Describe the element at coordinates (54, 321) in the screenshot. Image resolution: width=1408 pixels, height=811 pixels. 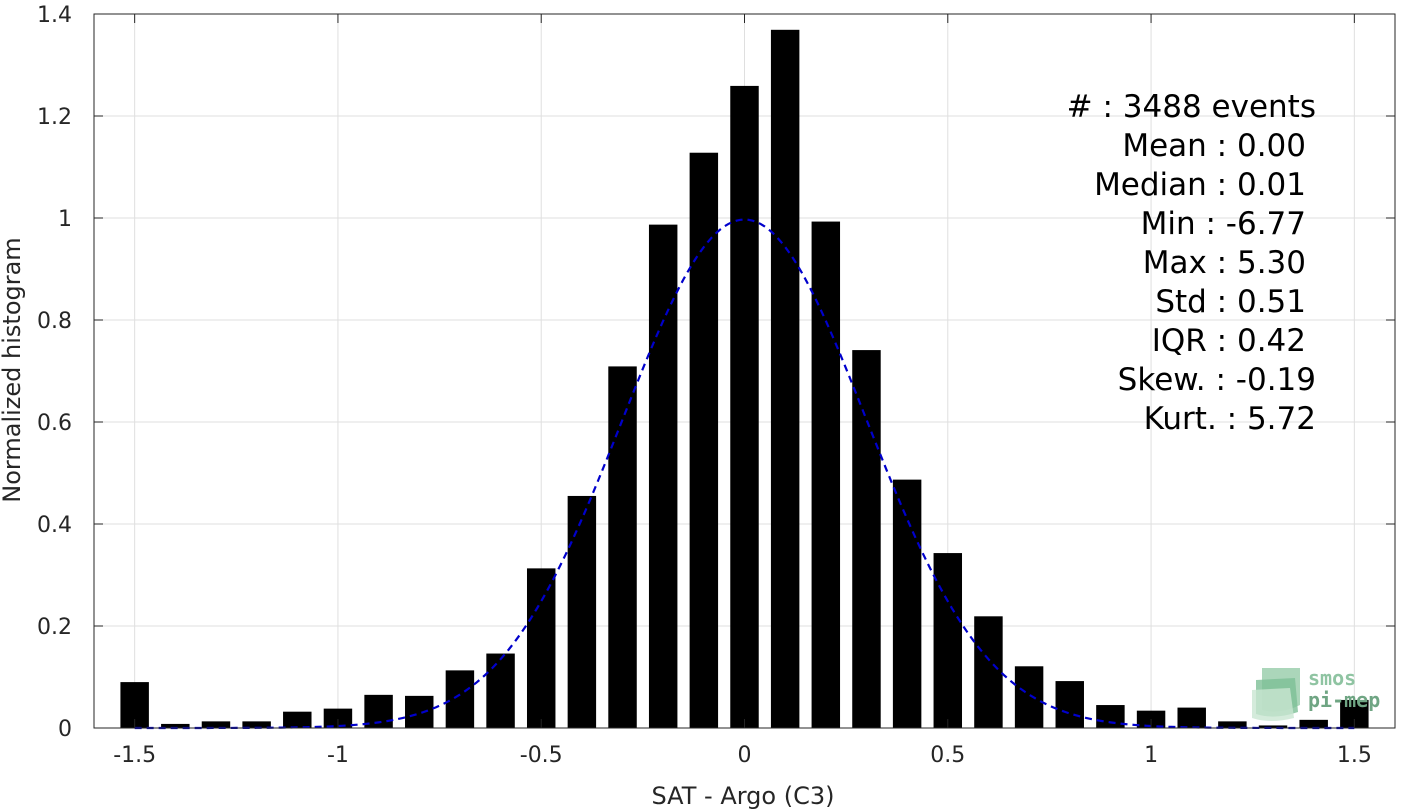
I see `y-tick-label: 0.8` at that location.